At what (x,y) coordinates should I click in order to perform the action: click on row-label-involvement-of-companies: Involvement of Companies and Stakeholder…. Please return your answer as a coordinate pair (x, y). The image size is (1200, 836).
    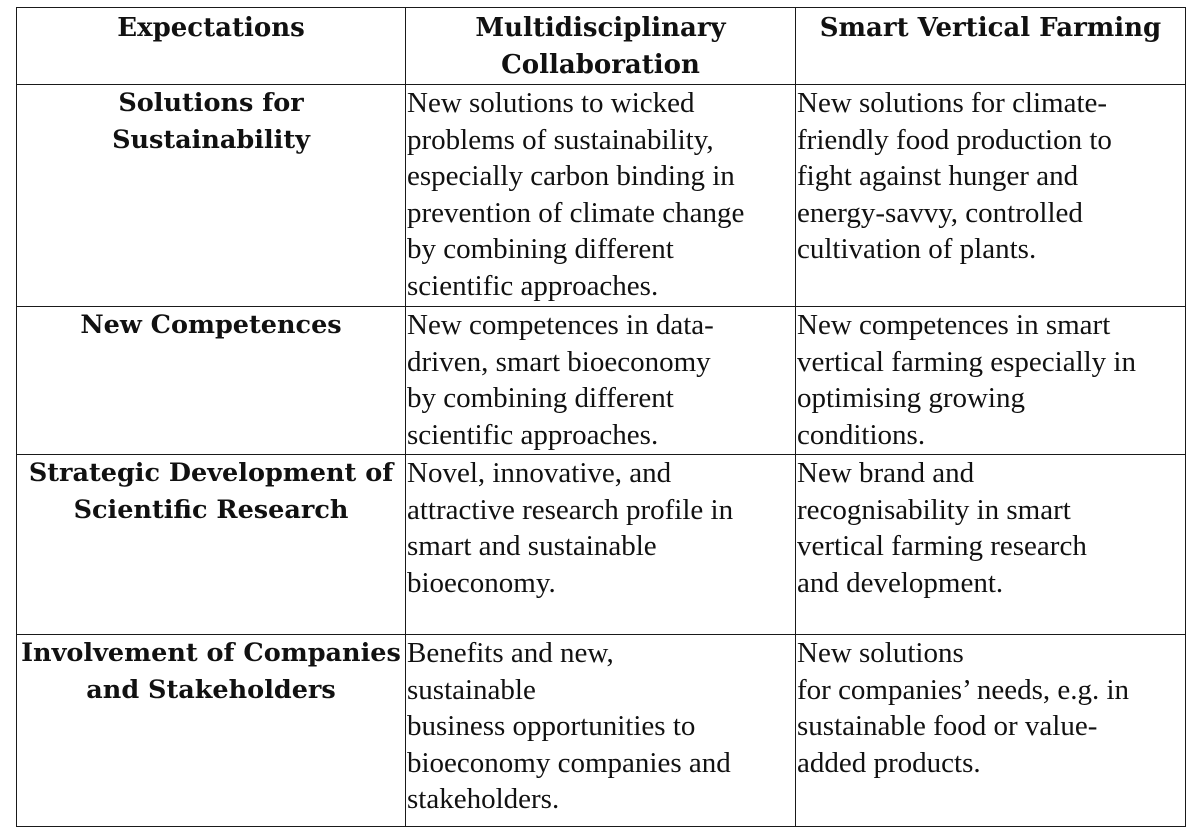
    Looking at the image, I should click on (211, 730).